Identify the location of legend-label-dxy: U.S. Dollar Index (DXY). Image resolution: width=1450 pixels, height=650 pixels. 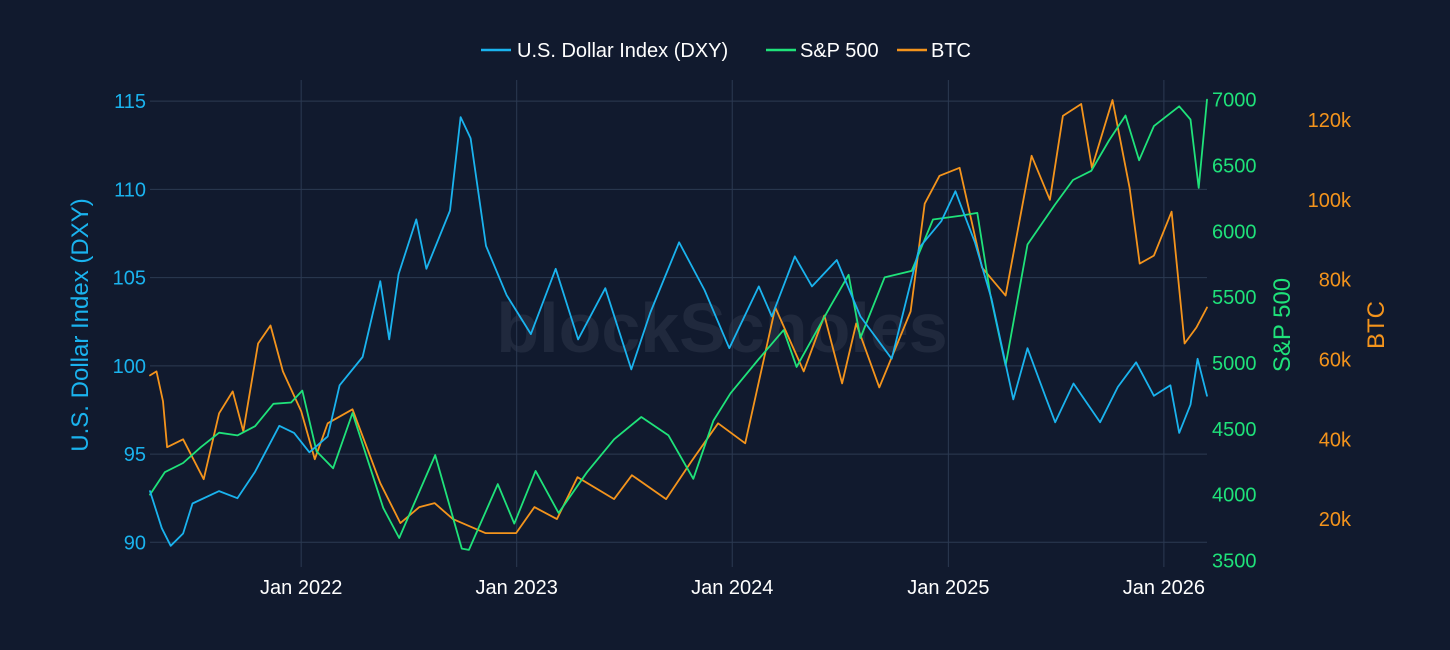
(622, 51).